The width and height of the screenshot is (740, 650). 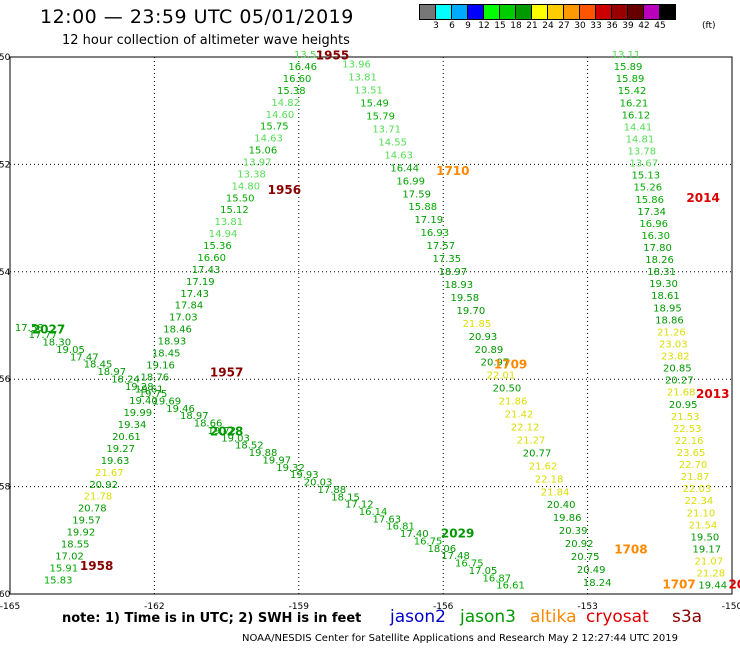 What do you see at coordinates (276, 460) in the screenshot?
I see `swh-value-label: 19.97` at bounding box center [276, 460].